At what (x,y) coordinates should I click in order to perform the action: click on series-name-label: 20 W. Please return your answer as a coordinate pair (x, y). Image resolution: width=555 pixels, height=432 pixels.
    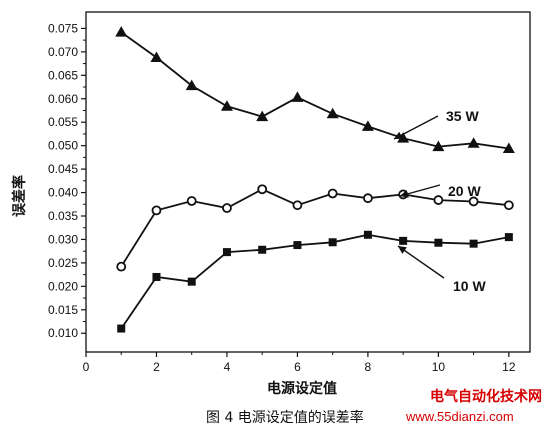
    Looking at the image, I should click on (464, 191).